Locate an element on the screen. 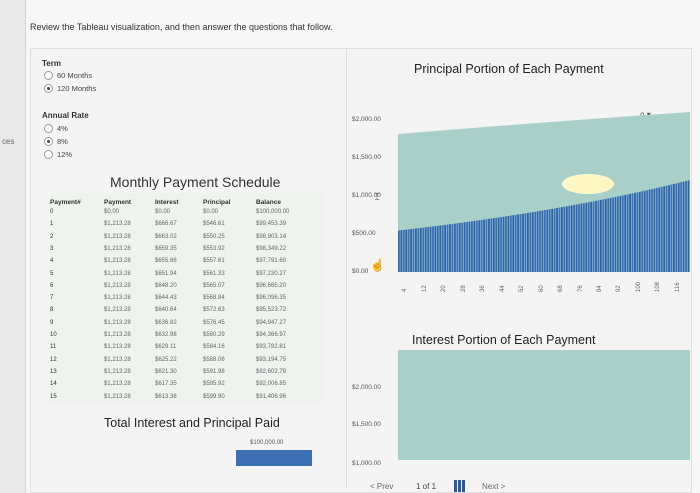 This screenshot has width=700, height=493. table-cell: $553.92 is located at coordinates (214, 248).